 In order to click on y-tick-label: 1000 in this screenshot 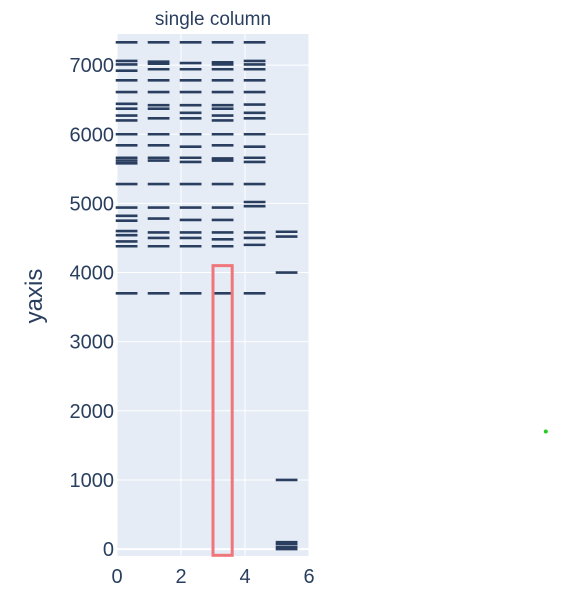, I will do `click(92, 481)`.